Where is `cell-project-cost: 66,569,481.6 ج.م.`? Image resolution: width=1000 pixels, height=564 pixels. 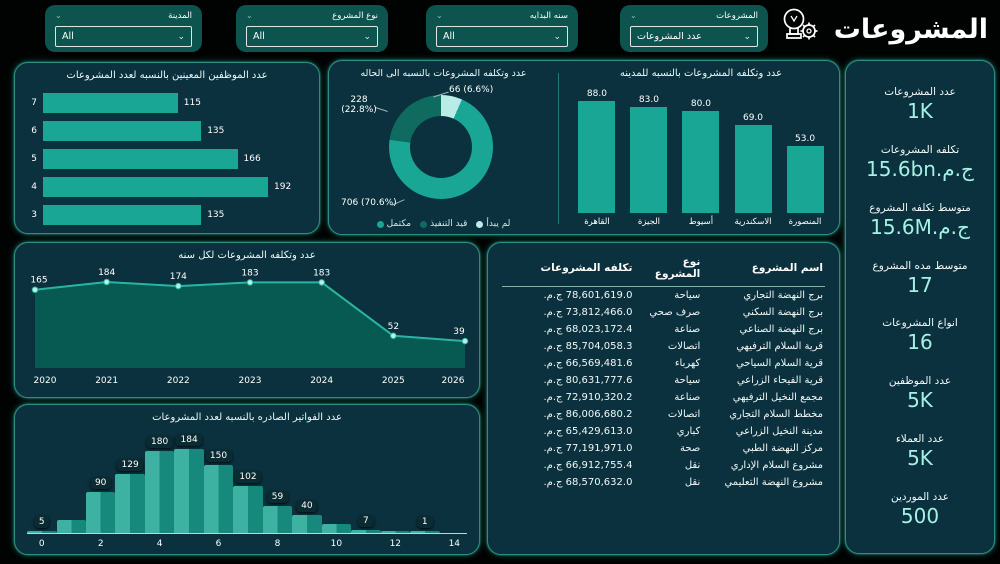 cell-project-cost: 66,569,481.6 ج.م. is located at coordinates (588, 363).